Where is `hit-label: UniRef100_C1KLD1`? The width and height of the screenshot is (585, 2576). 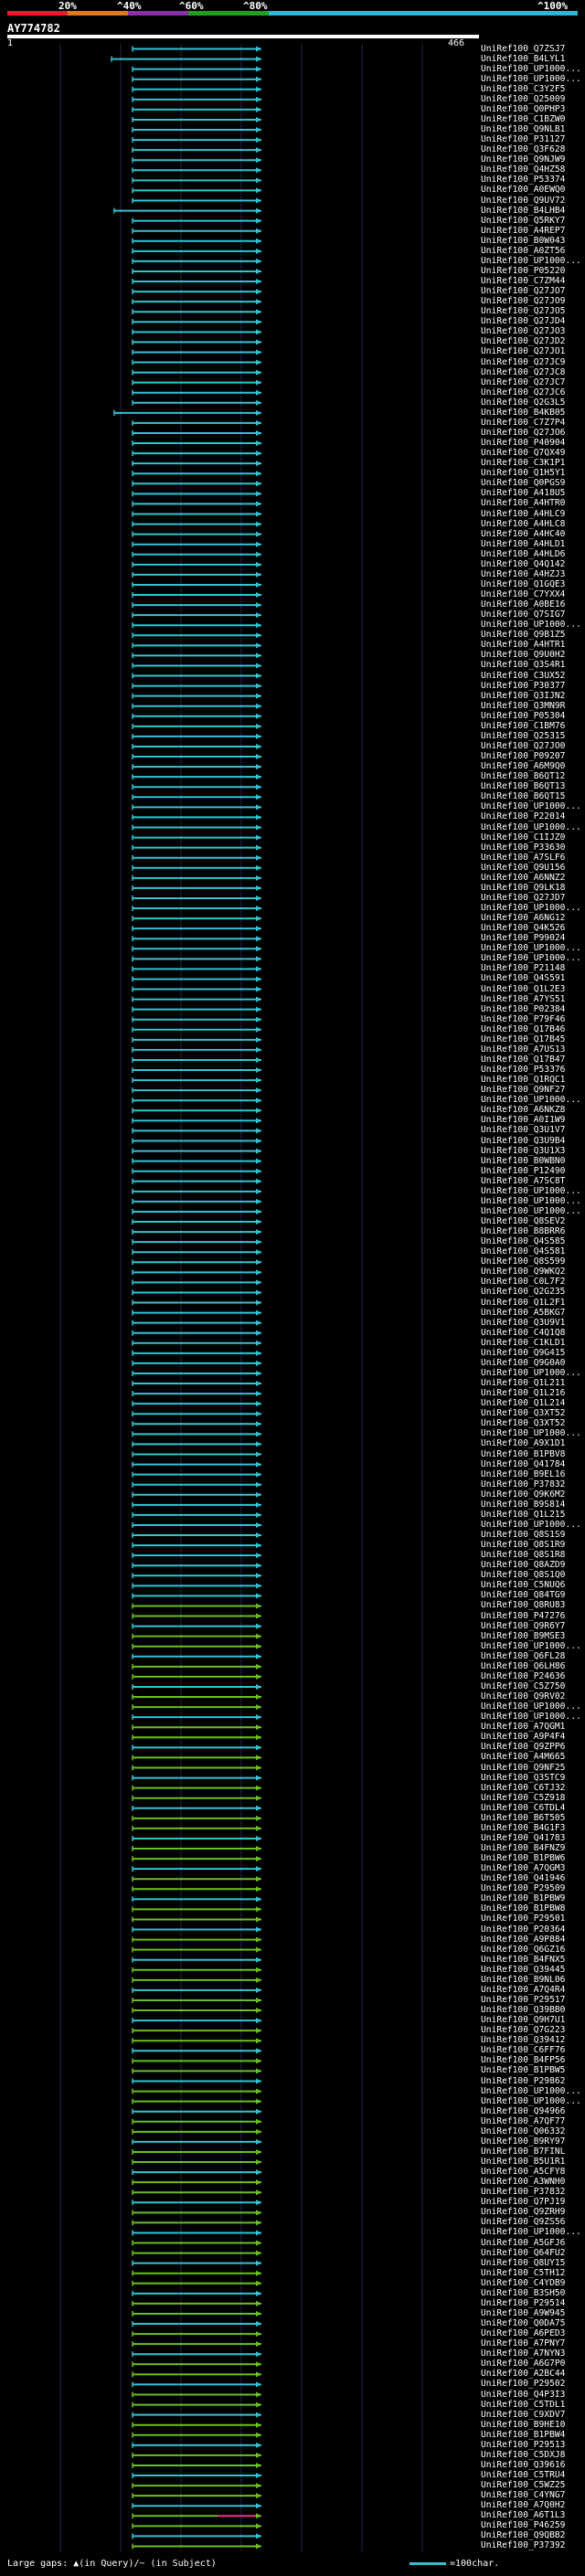 hit-label: UniRef100_C1KLD1 is located at coordinates (523, 1342).